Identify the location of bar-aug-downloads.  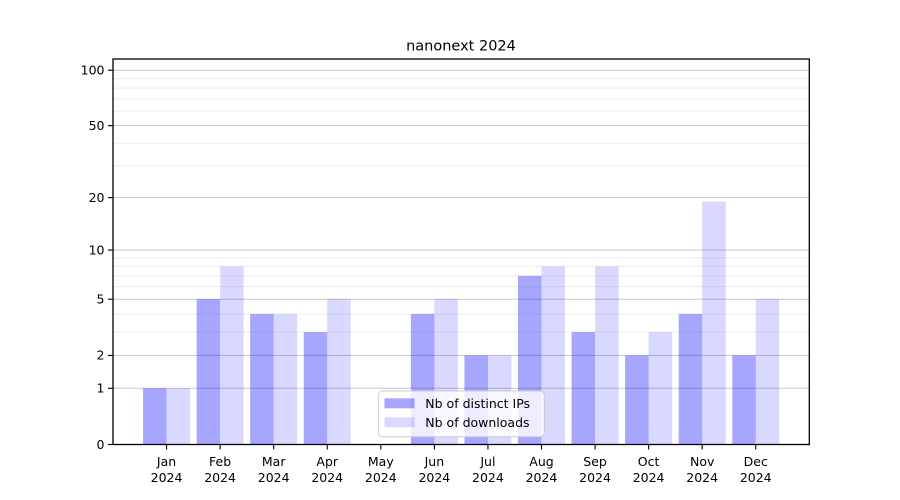
(553, 355).